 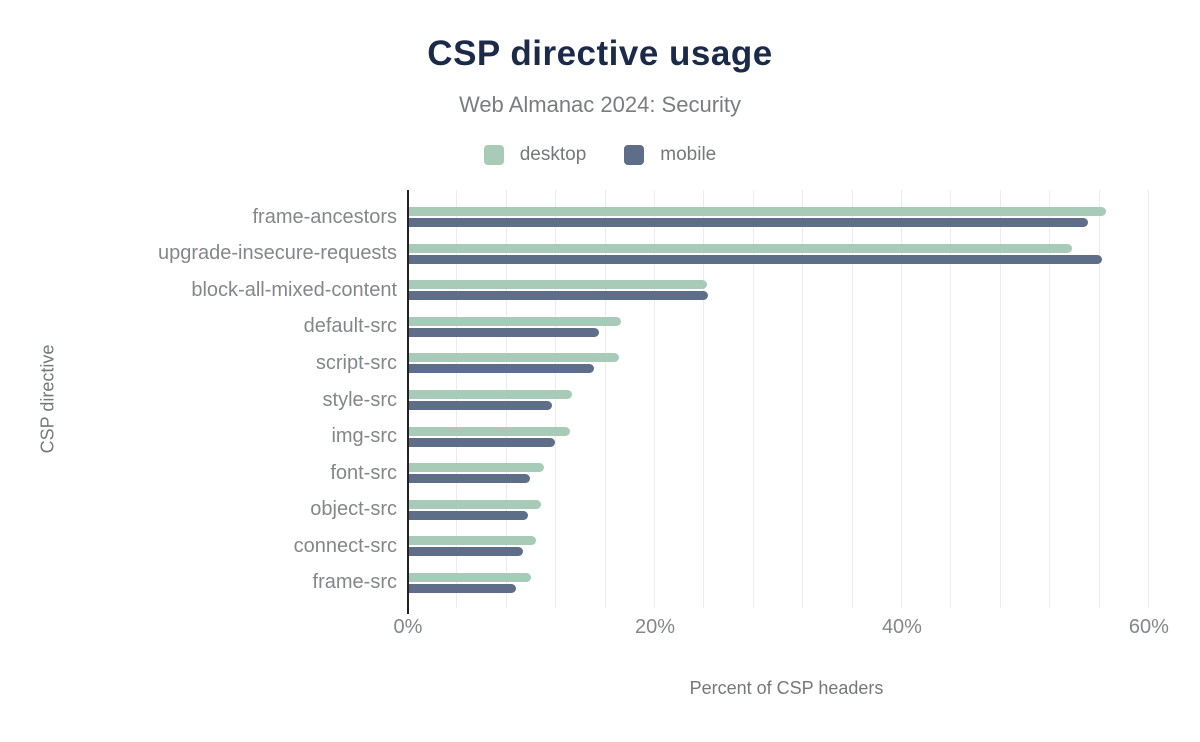 I want to click on gridline-40pct, so click(x=901, y=399).